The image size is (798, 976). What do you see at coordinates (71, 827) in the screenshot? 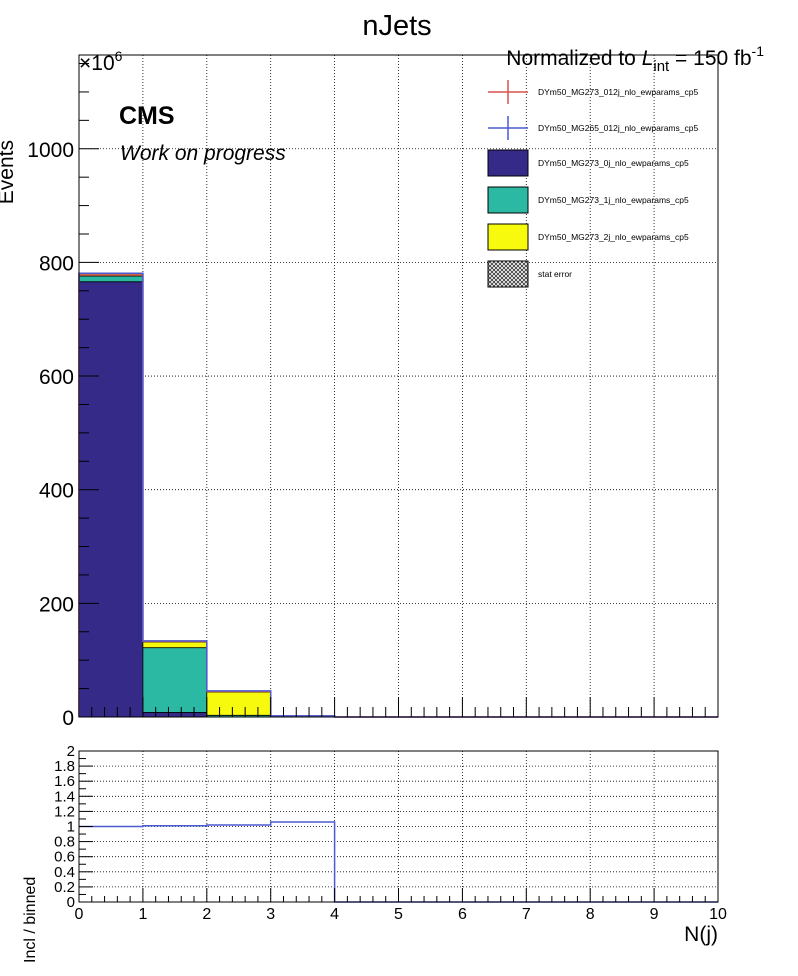
I see `ratio-ytick-label: 1` at bounding box center [71, 827].